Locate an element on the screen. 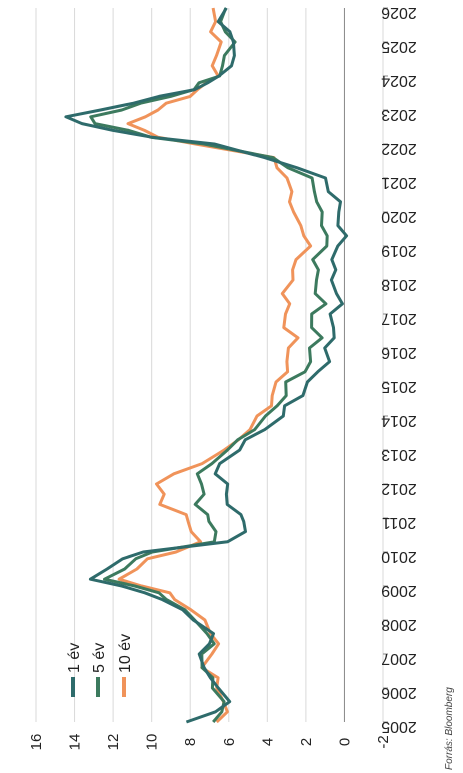 The image size is (463, 773). y-tick-label: -2 is located at coordinates (383, 741).